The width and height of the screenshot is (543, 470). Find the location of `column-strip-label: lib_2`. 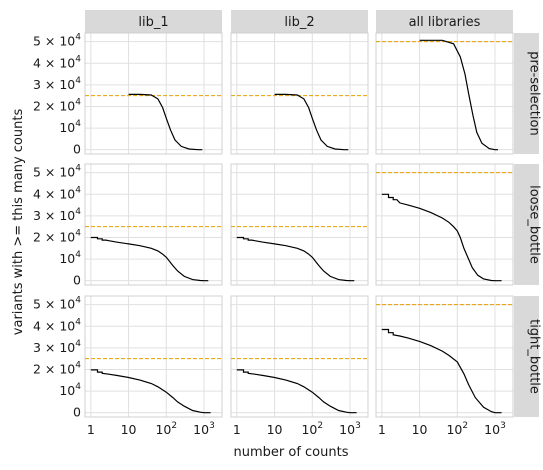

column-strip-label: lib_2 is located at coordinates (299, 22).